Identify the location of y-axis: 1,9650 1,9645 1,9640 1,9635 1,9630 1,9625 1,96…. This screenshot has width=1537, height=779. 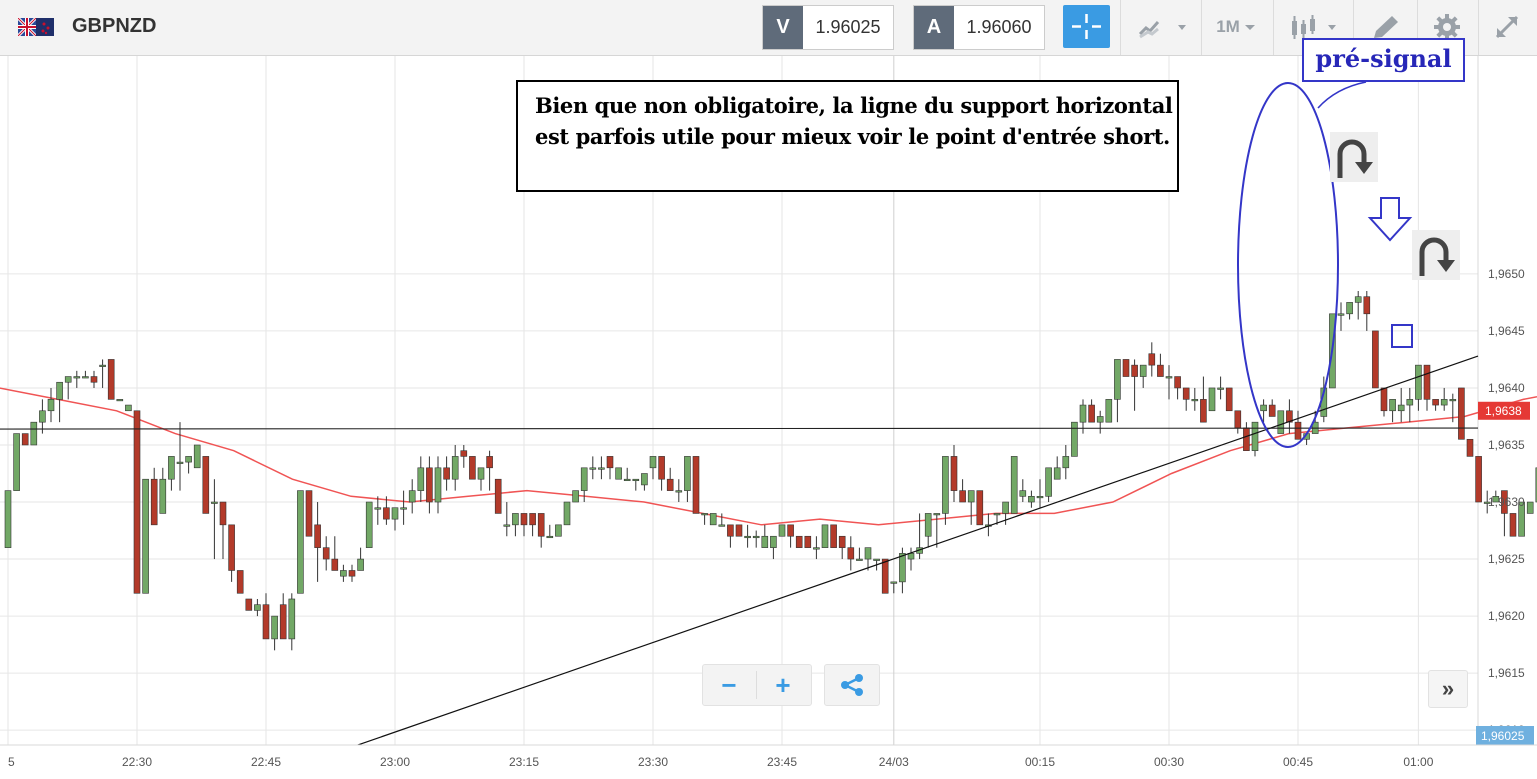
(1505, 506).